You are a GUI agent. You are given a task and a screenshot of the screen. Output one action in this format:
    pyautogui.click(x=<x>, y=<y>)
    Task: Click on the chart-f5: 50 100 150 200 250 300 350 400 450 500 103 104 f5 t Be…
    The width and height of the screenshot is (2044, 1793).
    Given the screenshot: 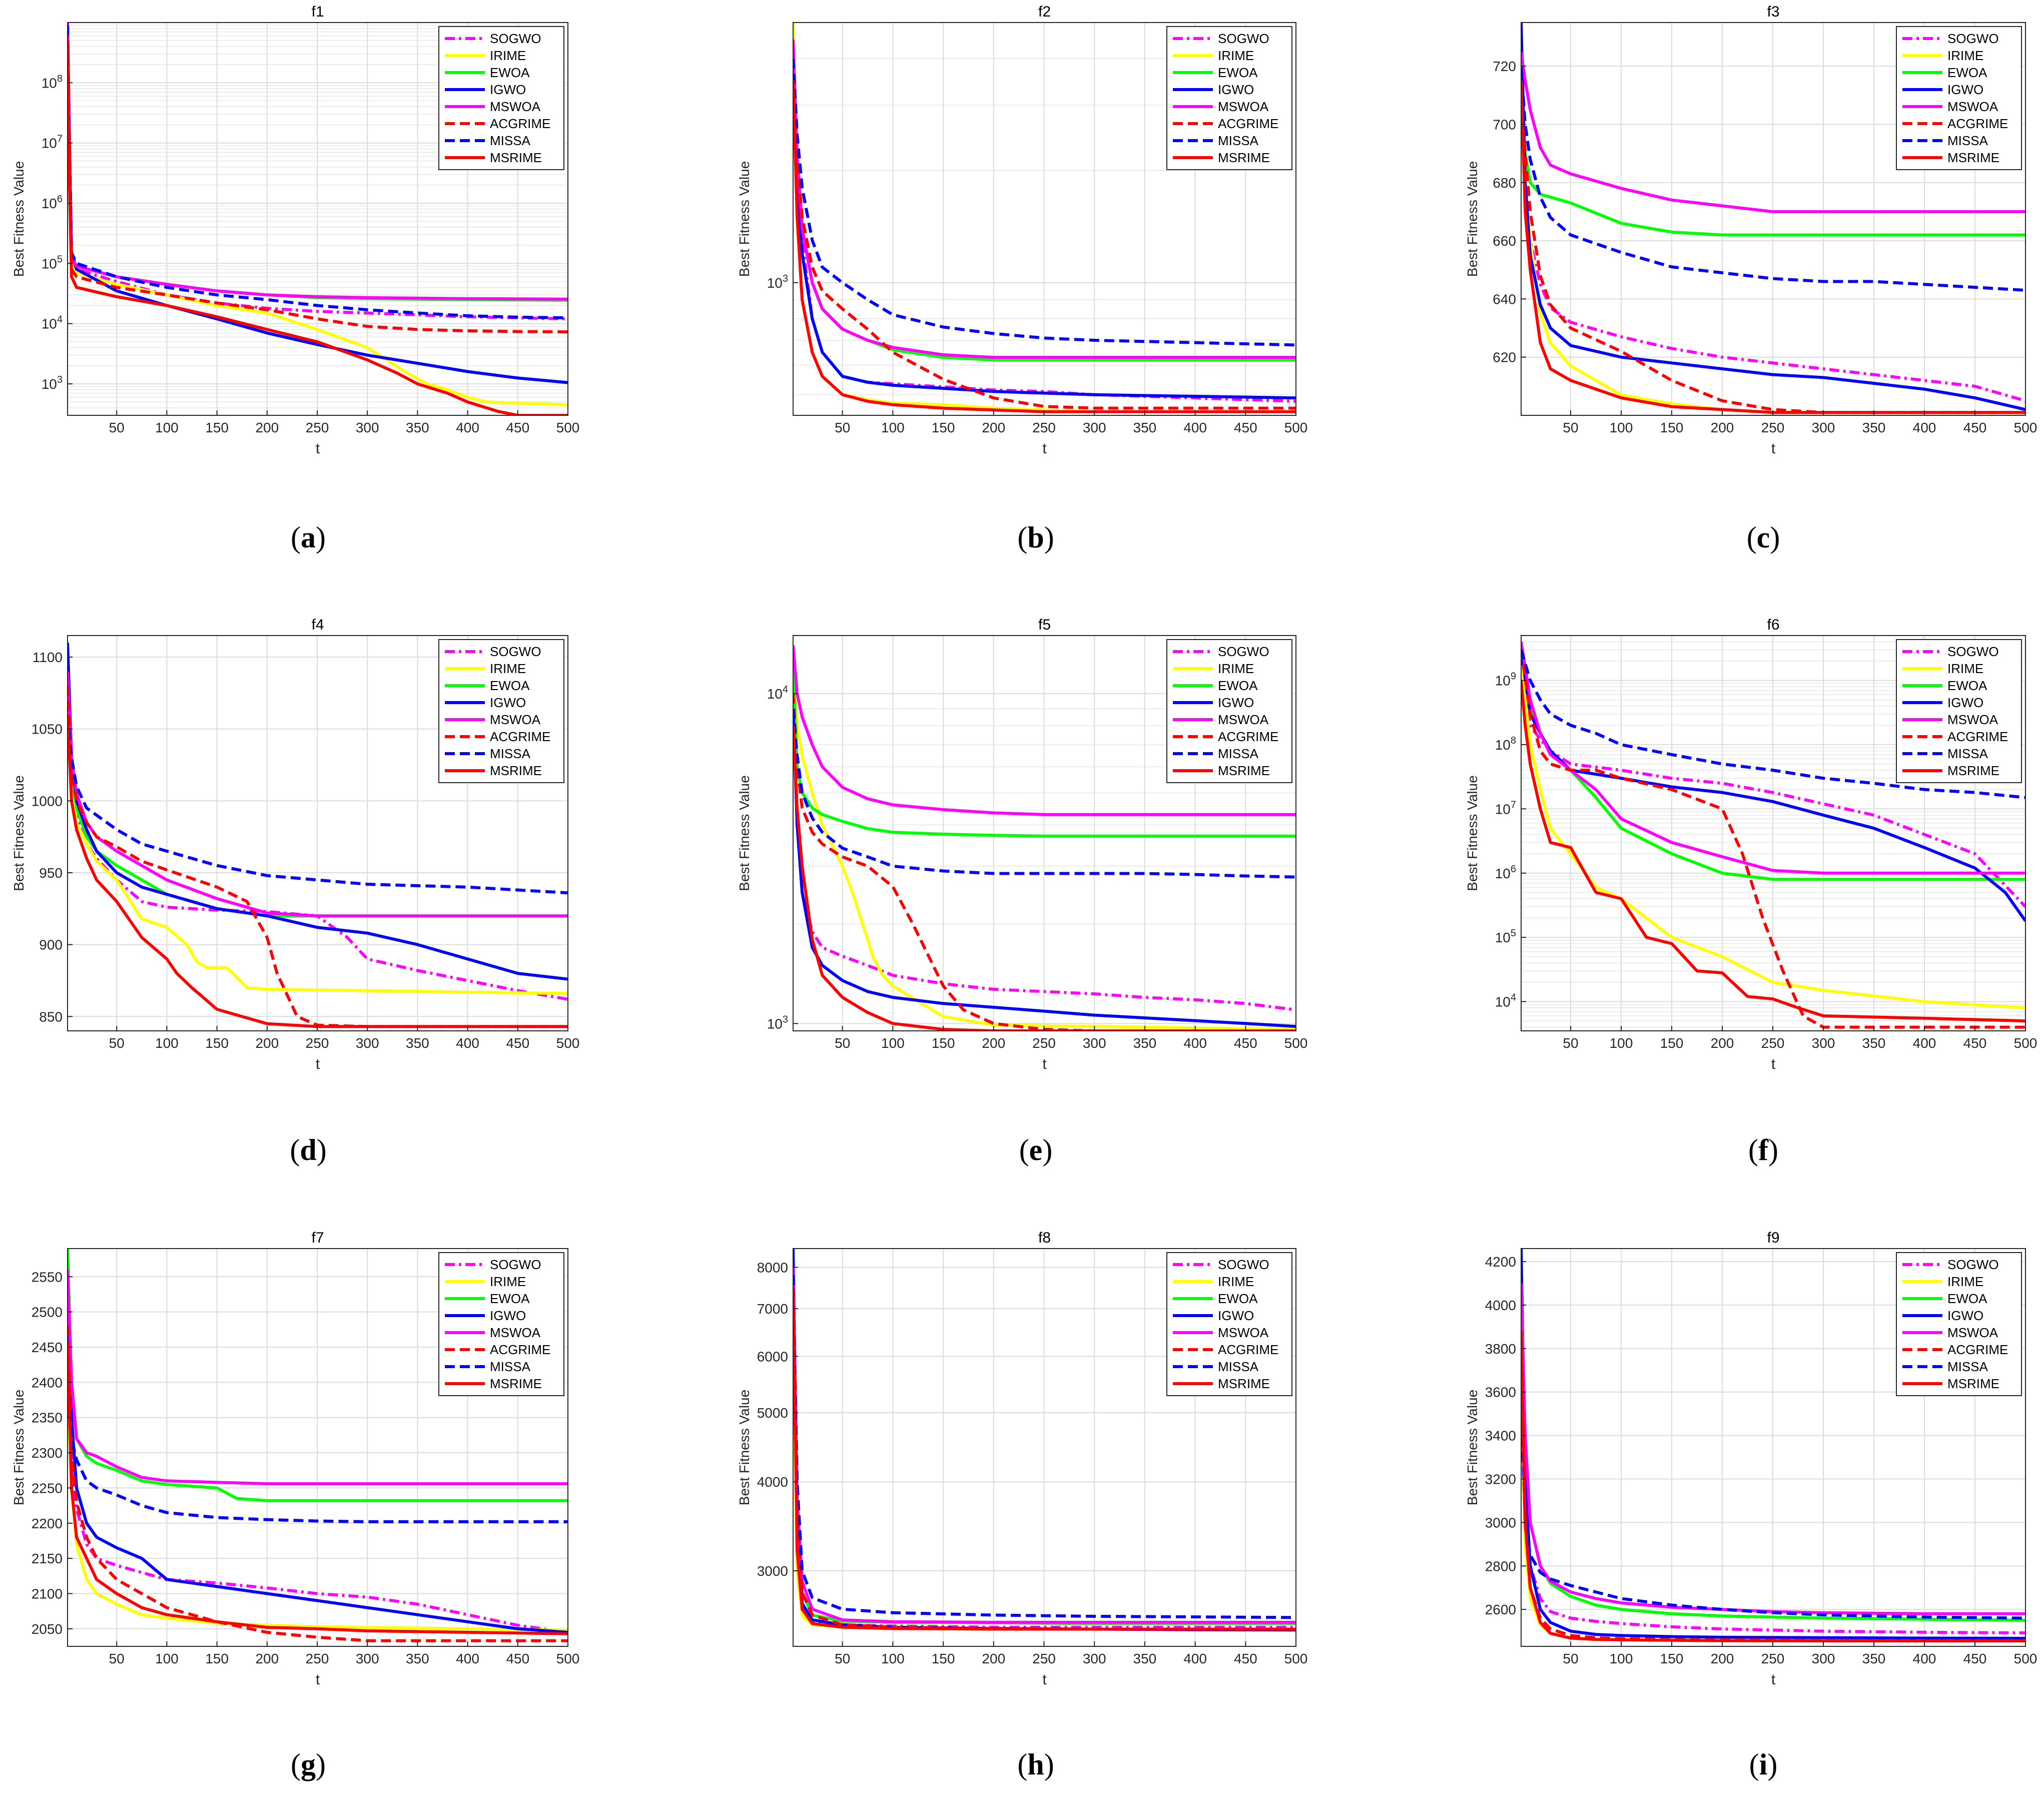 What is the action you would take?
    pyautogui.click(x=1022, y=844)
    